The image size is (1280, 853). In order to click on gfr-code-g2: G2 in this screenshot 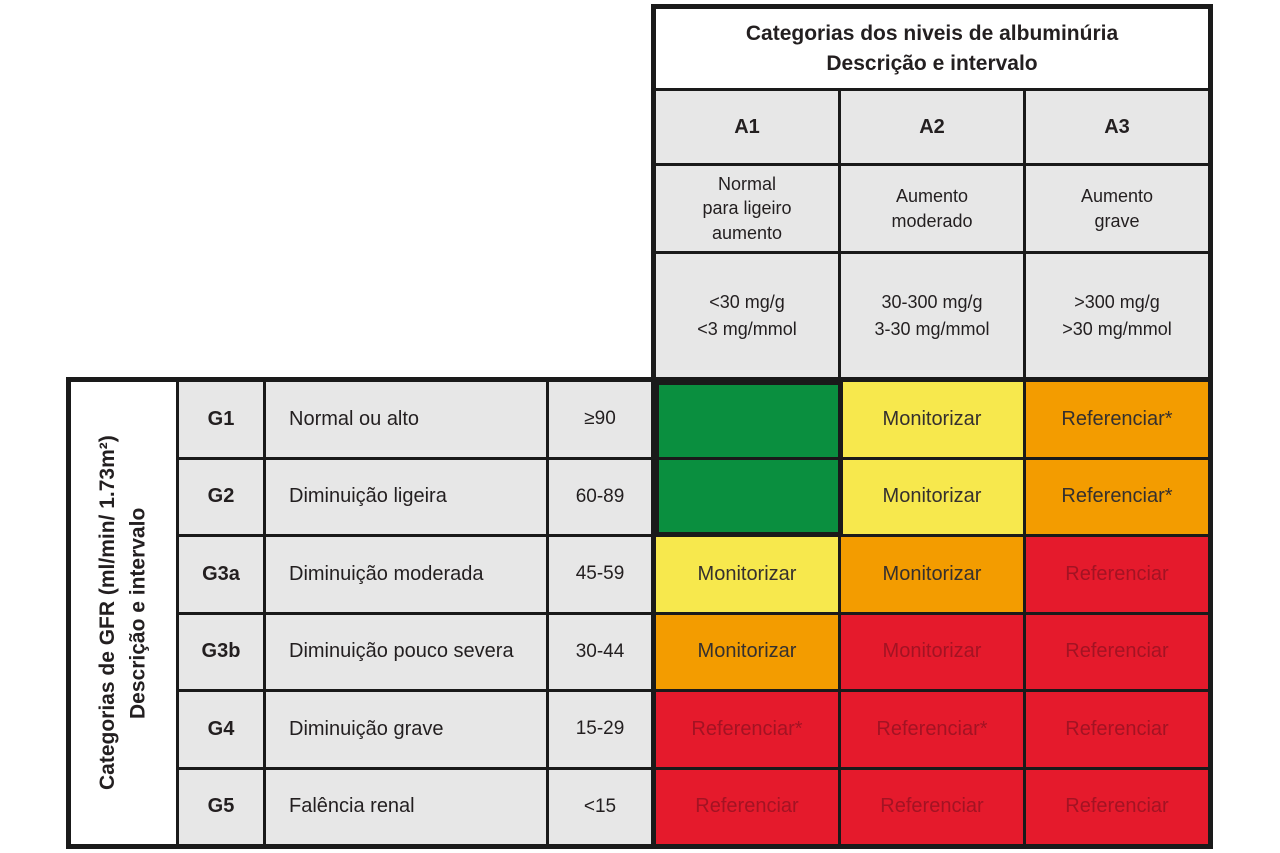, I will do `click(221, 496)`.